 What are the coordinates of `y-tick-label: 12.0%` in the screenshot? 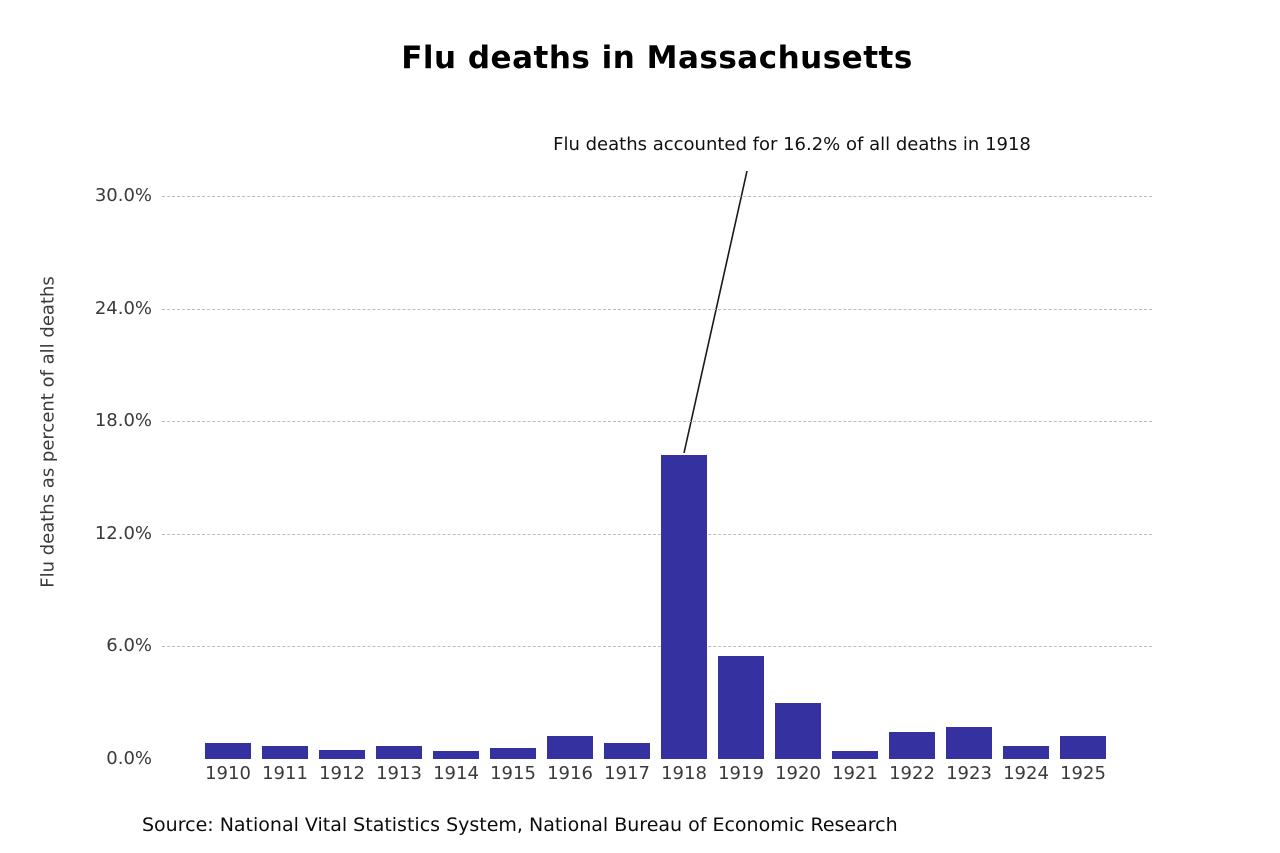 It's located at (123, 533).